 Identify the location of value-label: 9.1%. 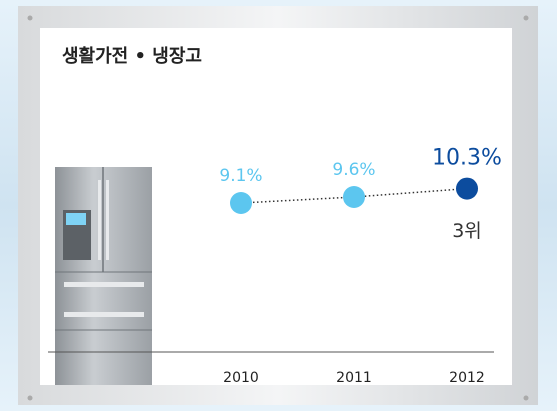
(240, 176).